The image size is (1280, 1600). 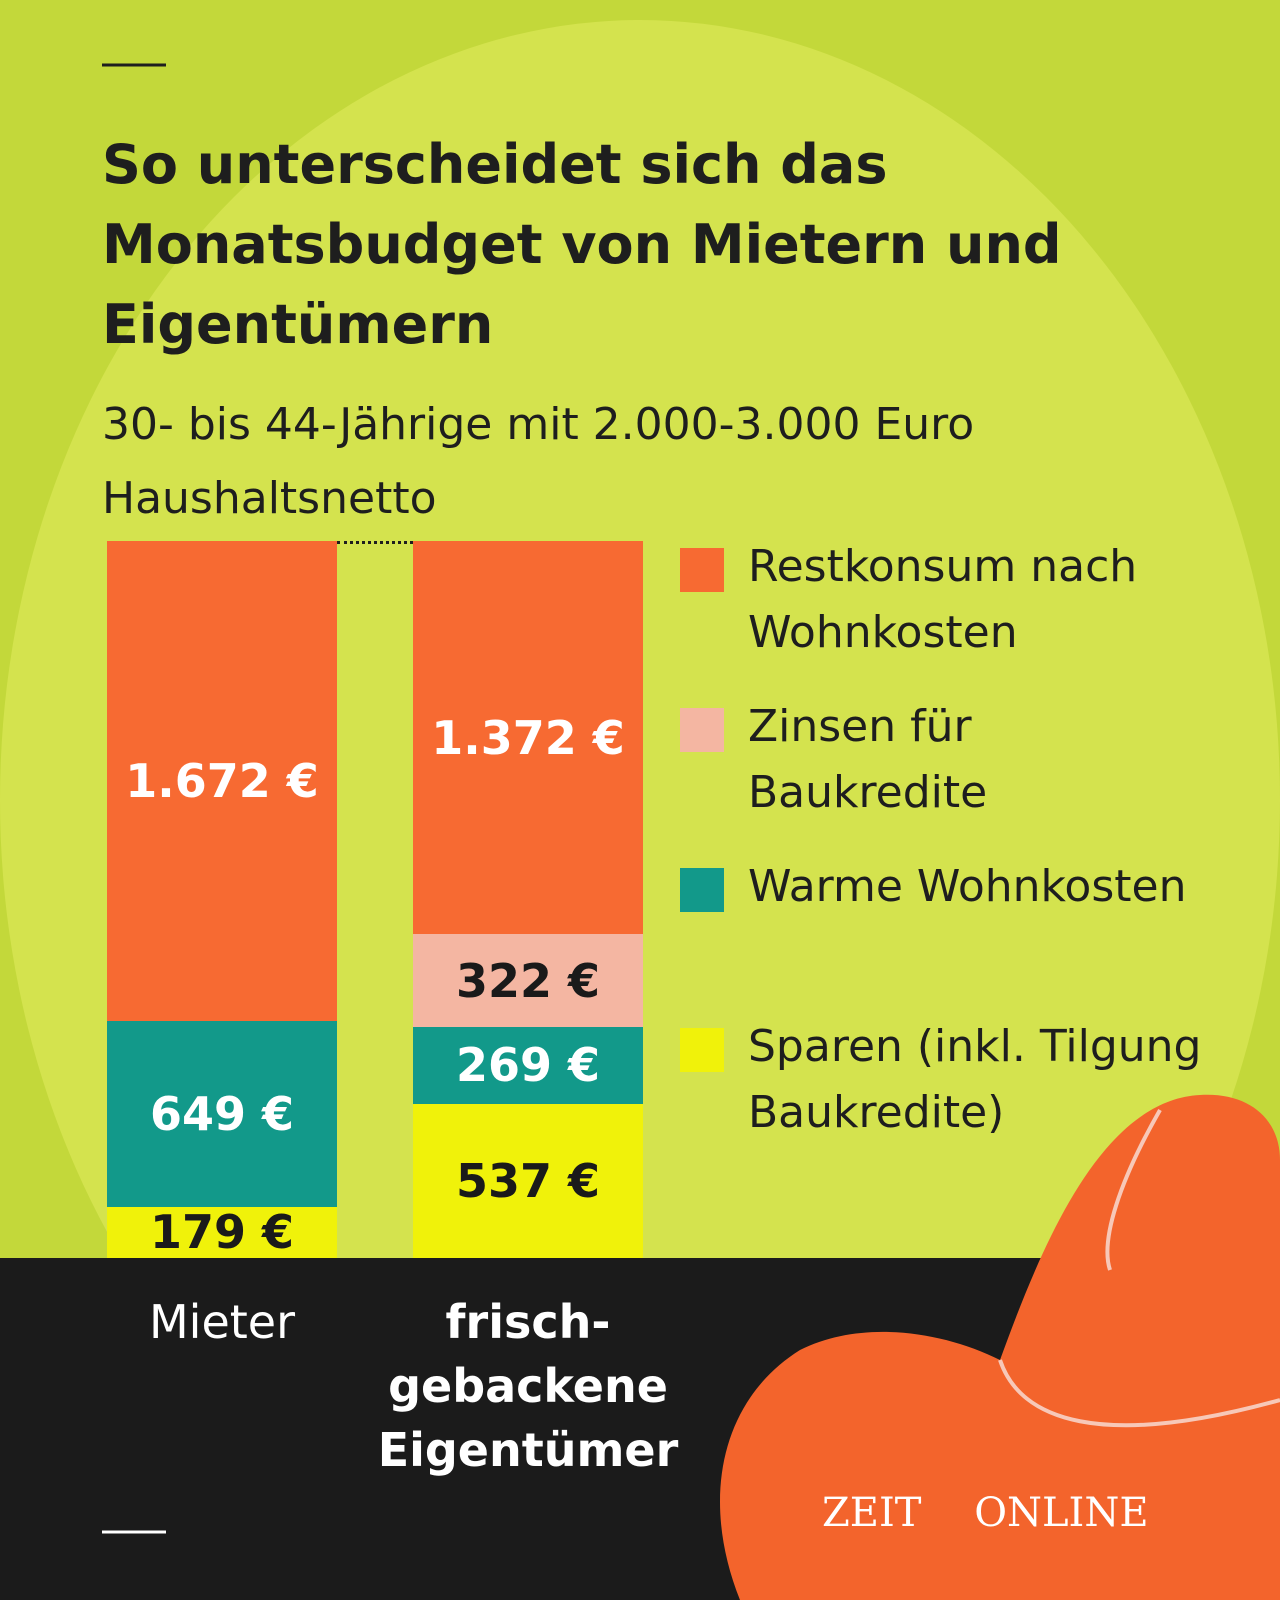 What do you see at coordinates (222, 1322) in the screenshot?
I see `x-tick-label: Mieter` at bounding box center [222, 1322].